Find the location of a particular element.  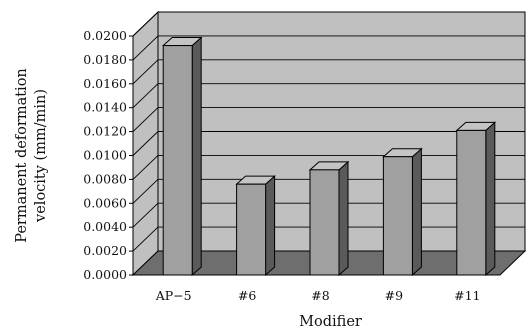

x-tick-label: #9 is located at coordinates (394, 295).